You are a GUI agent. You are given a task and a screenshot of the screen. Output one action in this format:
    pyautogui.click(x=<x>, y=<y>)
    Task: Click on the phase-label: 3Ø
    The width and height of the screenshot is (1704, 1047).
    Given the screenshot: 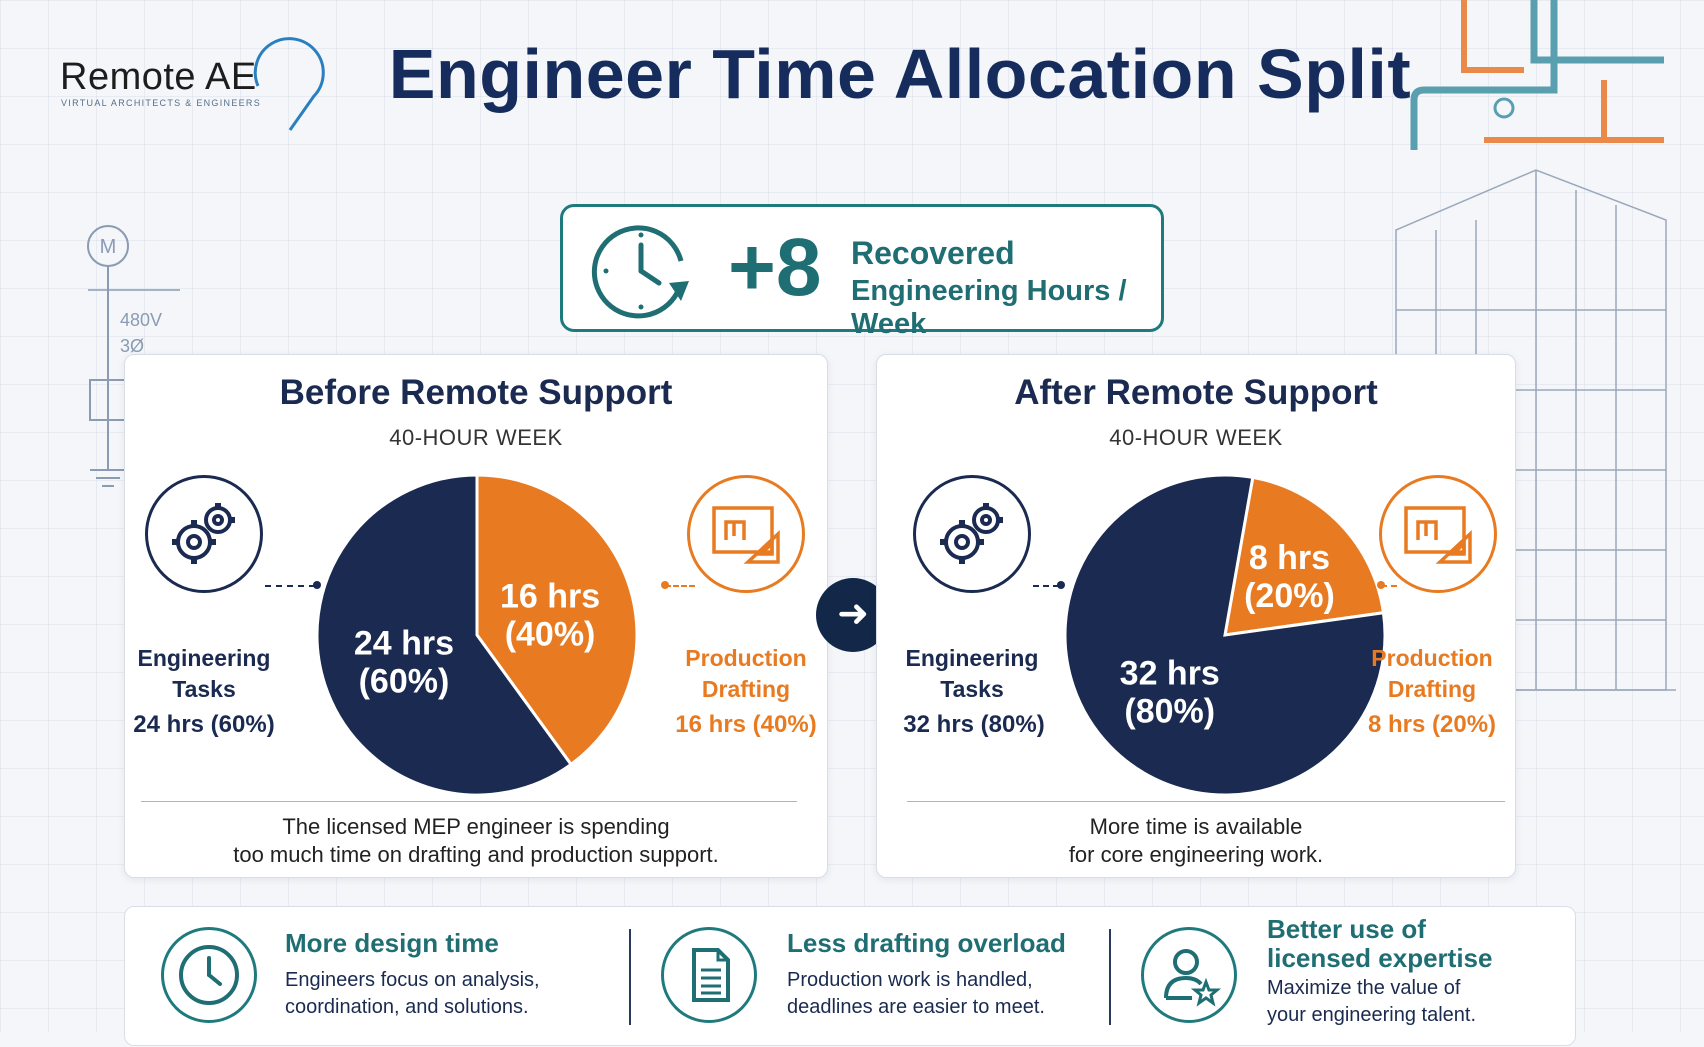 What is the action you would take?
    pyautogui.click(x=132, y=346)
    